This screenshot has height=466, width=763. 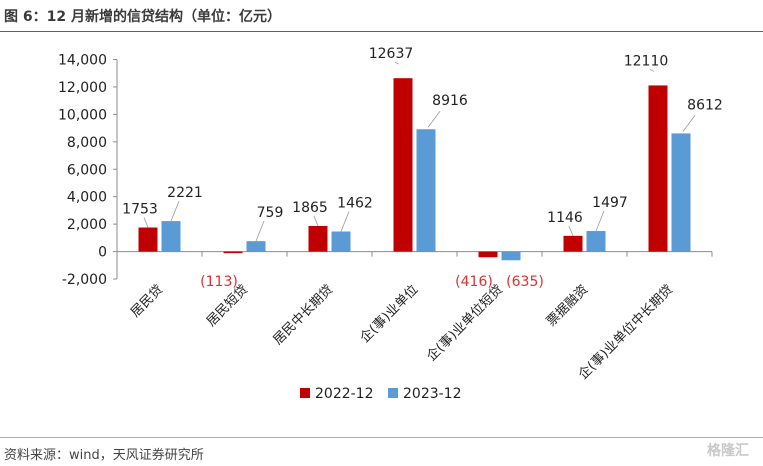 What do you see at coordinates (381, 437) in the screenshot?
I see `footer-divider` at bounding box center [381, 437].